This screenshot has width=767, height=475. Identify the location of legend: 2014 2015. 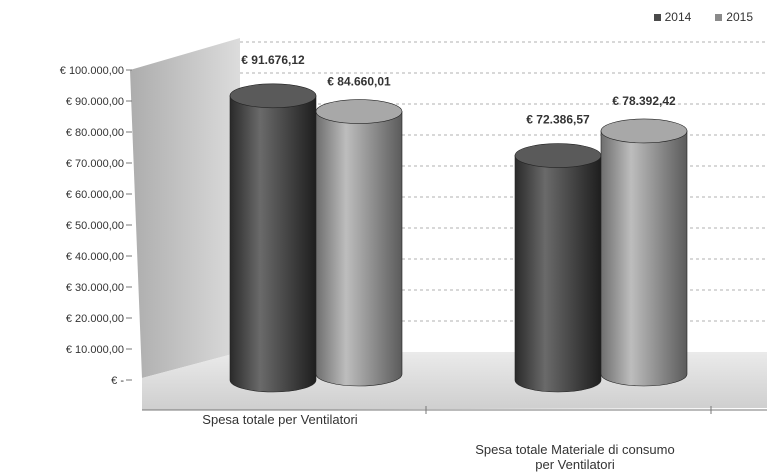
(703, 17).